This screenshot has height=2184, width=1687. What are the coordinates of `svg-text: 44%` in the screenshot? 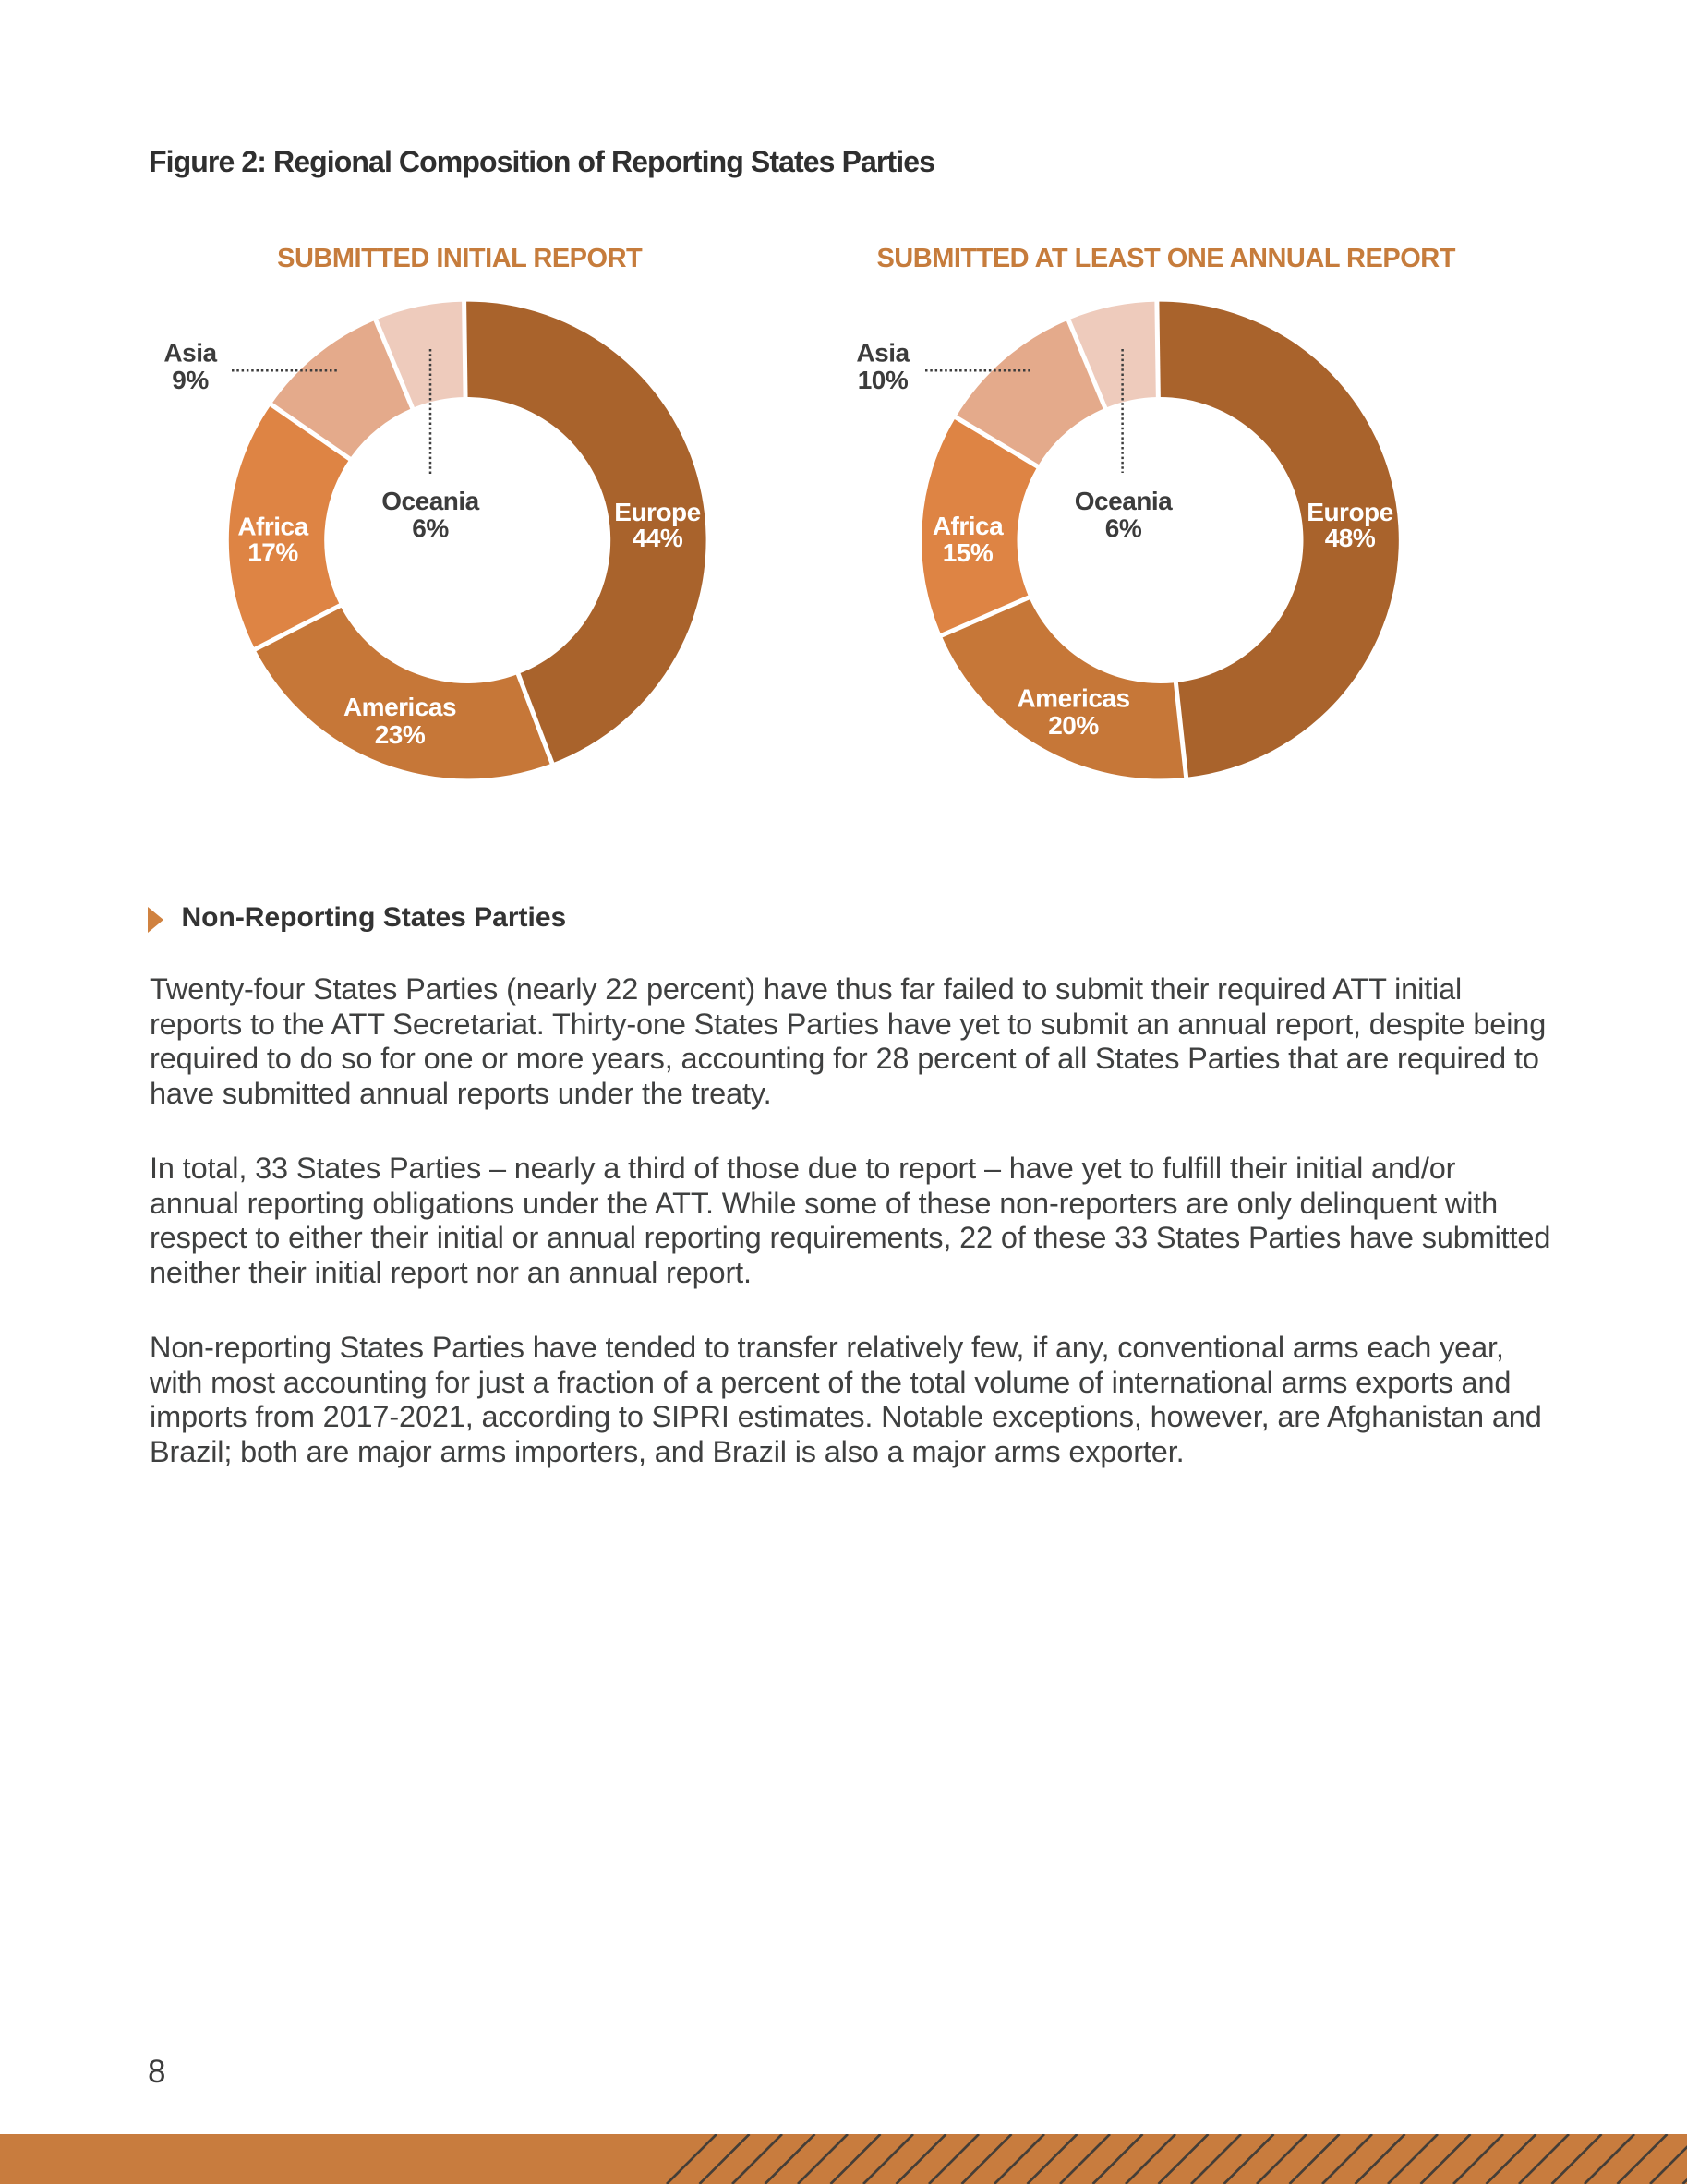 It's located at (658, 538).